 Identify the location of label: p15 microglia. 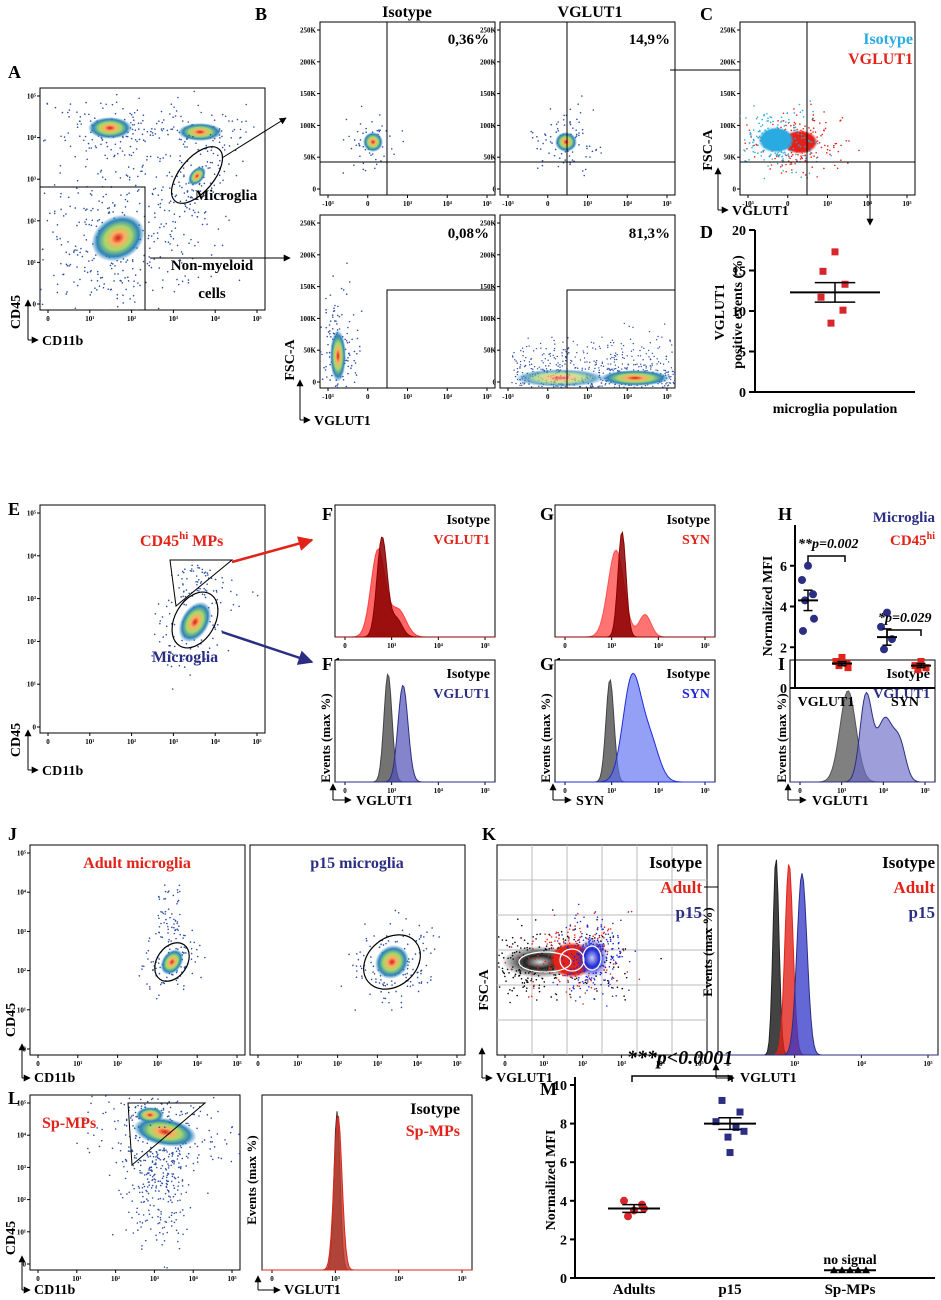
(356, 863).